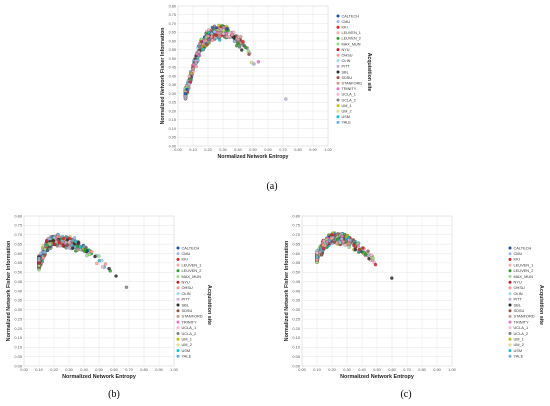 Image resolution: width=550 pixels, height=406 pixels. I want to click on x-tick-label: 0.70, so click(407, 369).